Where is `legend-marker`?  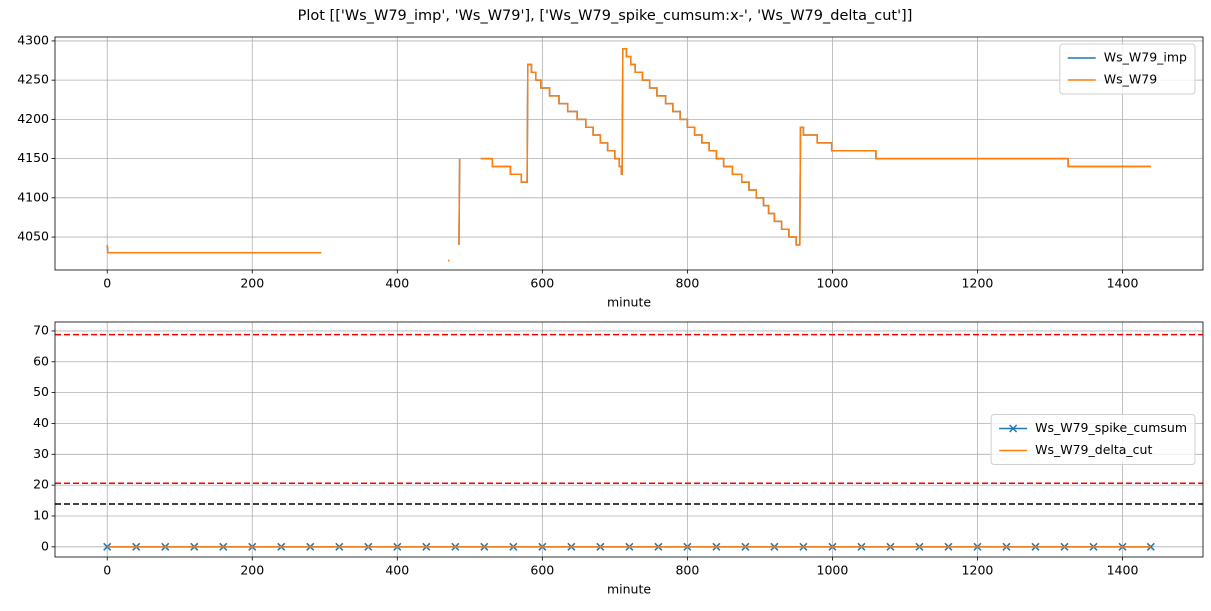
legend-marker is located at coordinates (1013, 428).